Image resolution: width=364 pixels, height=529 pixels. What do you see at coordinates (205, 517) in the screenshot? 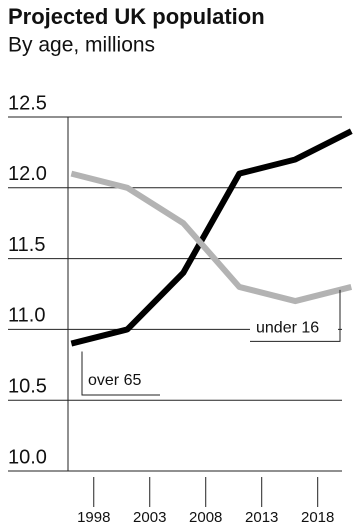
I see `x-tick-label: 2008` at bounding box center [205, 517].